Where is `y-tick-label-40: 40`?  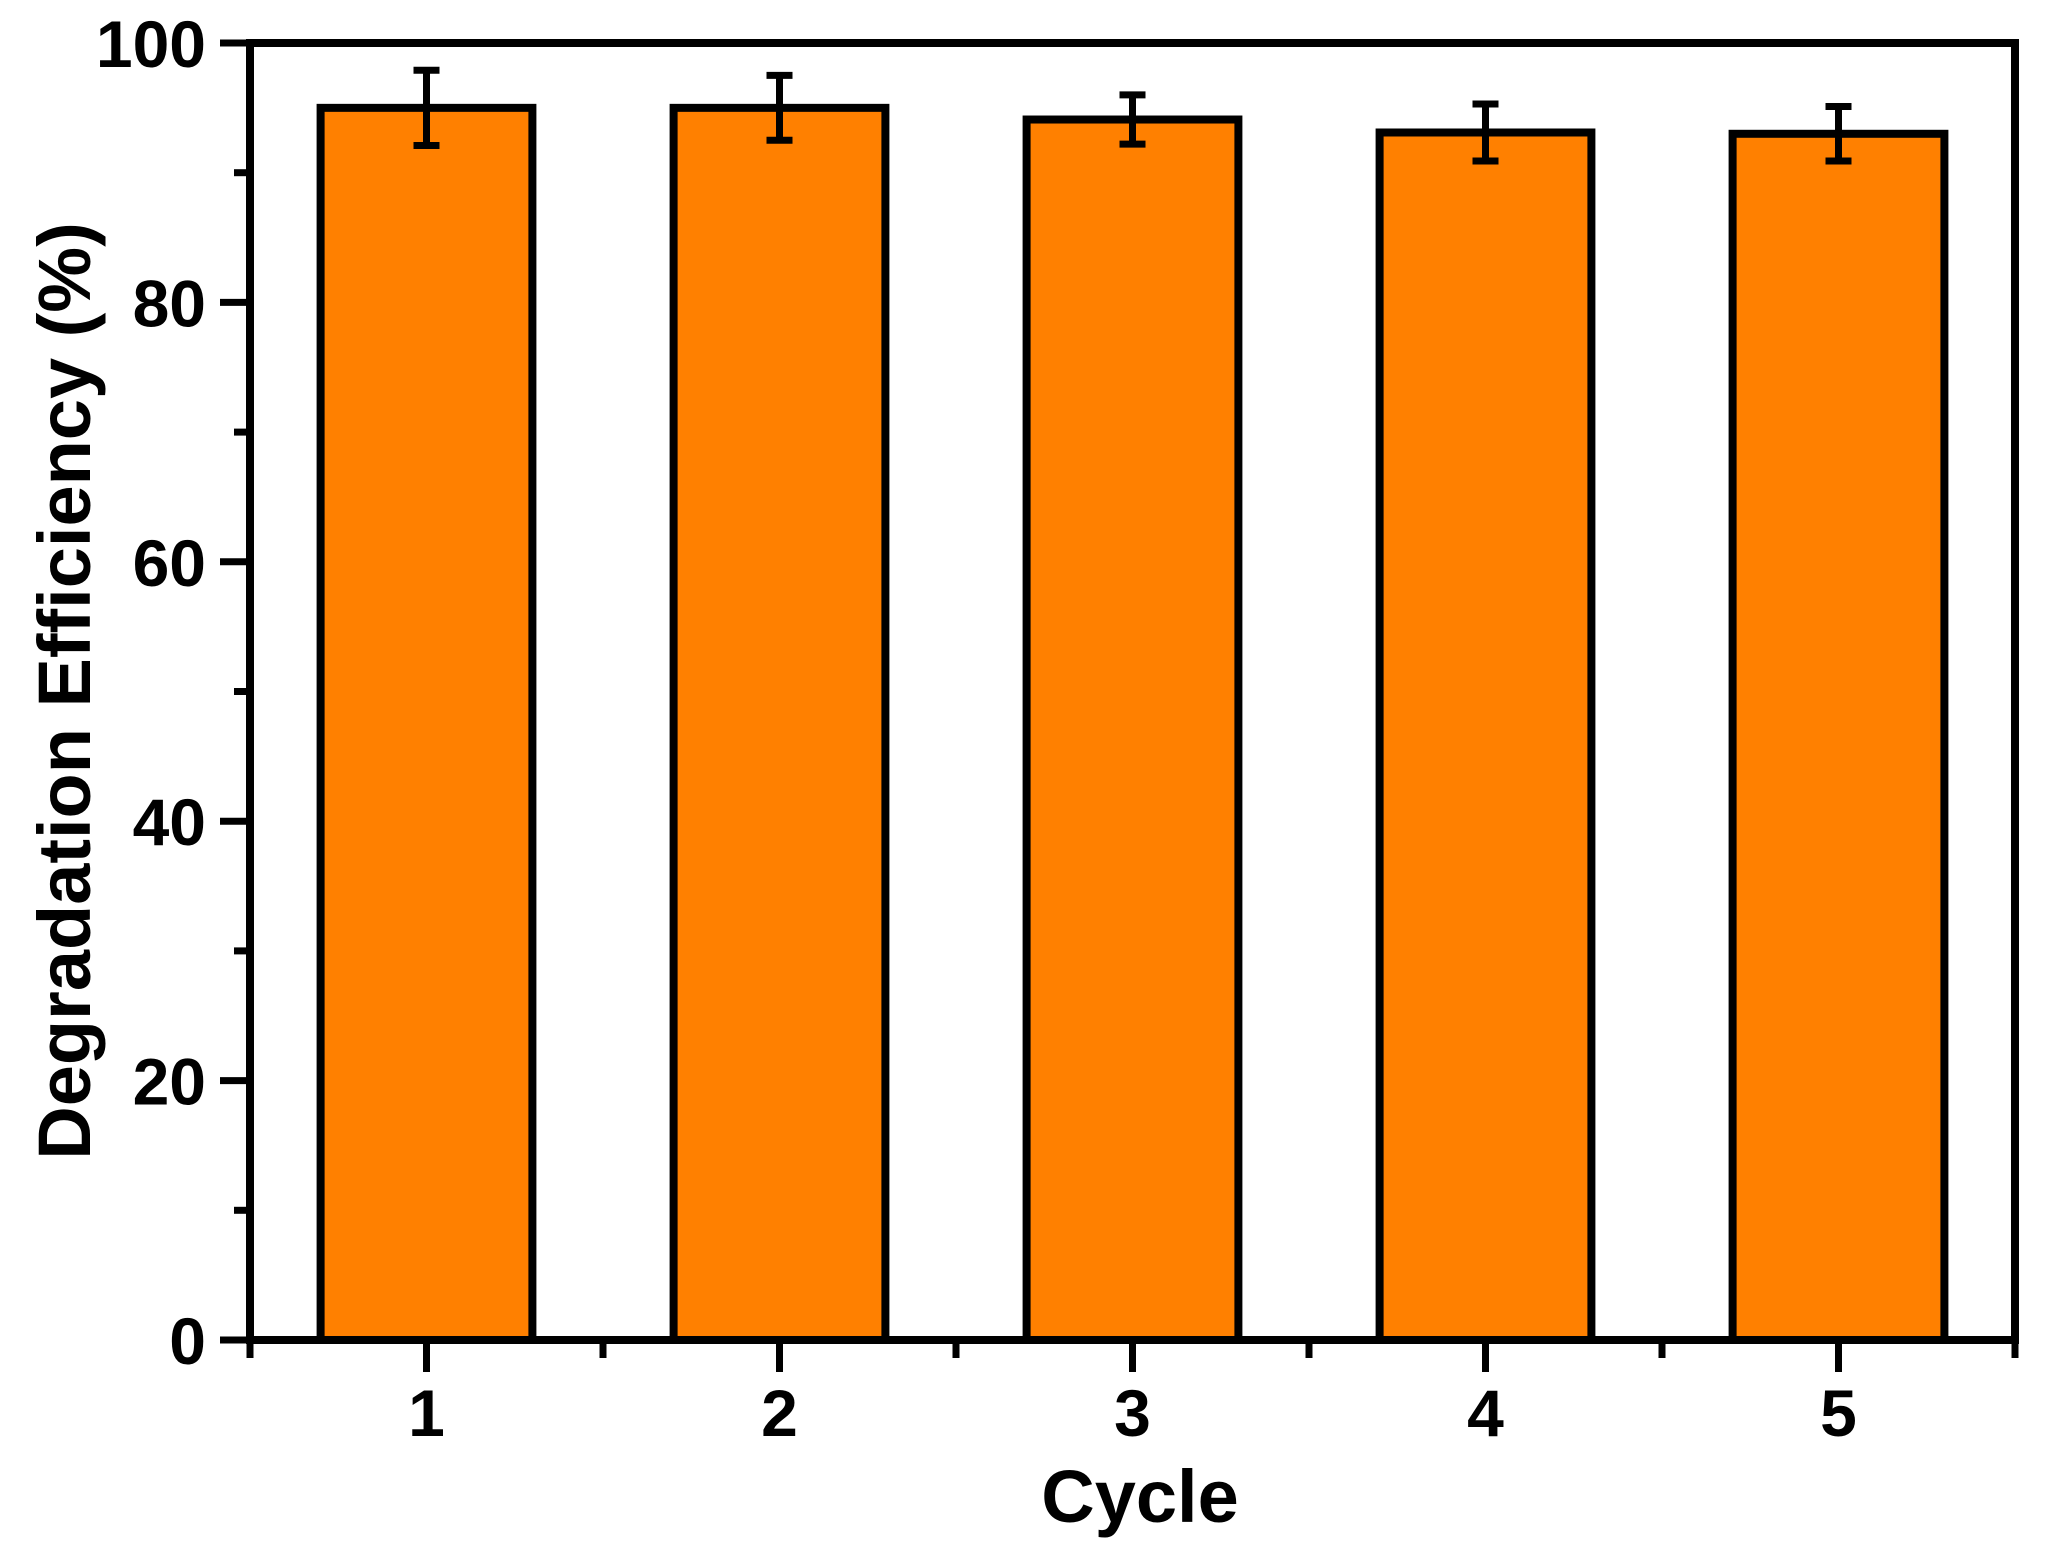
y-tick-label-40: 40 is located at coordinates (169, 822).